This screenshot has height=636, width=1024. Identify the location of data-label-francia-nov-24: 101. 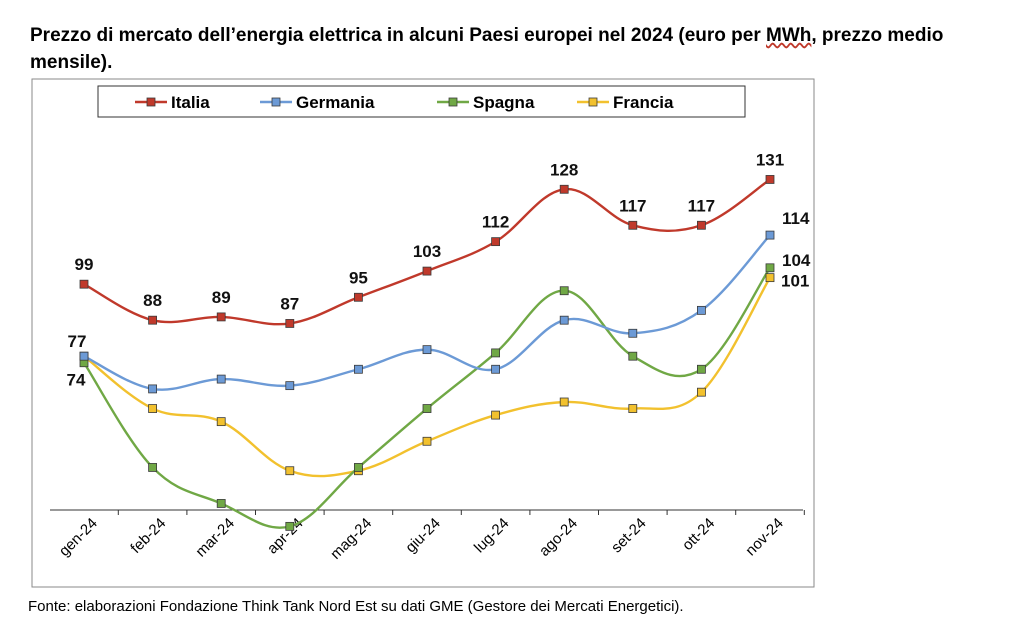
(795, 281).